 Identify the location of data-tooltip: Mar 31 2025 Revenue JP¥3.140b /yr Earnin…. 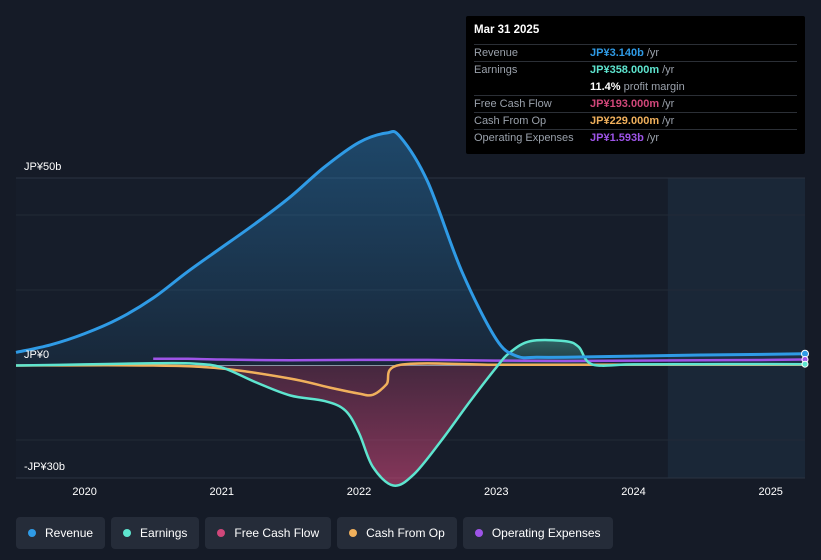
(635, 85).